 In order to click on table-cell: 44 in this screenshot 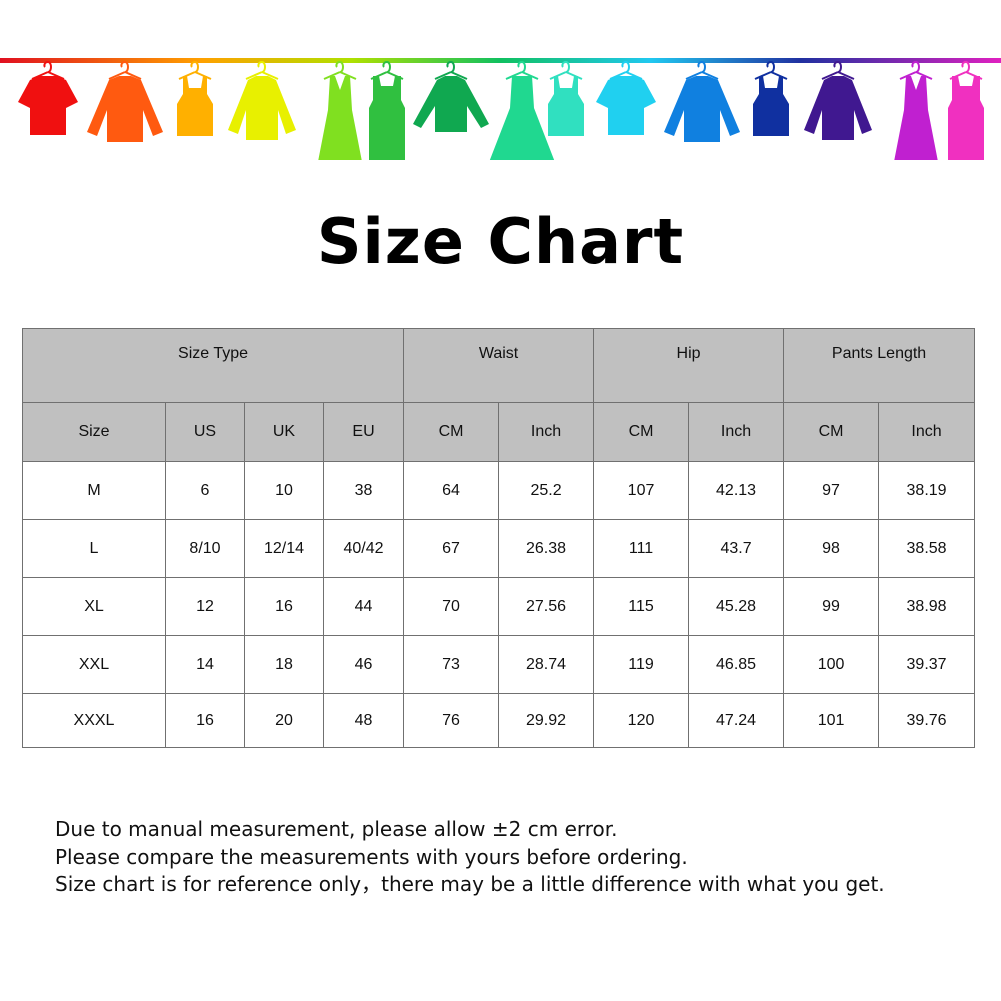, I will do `click(363, 606)`.